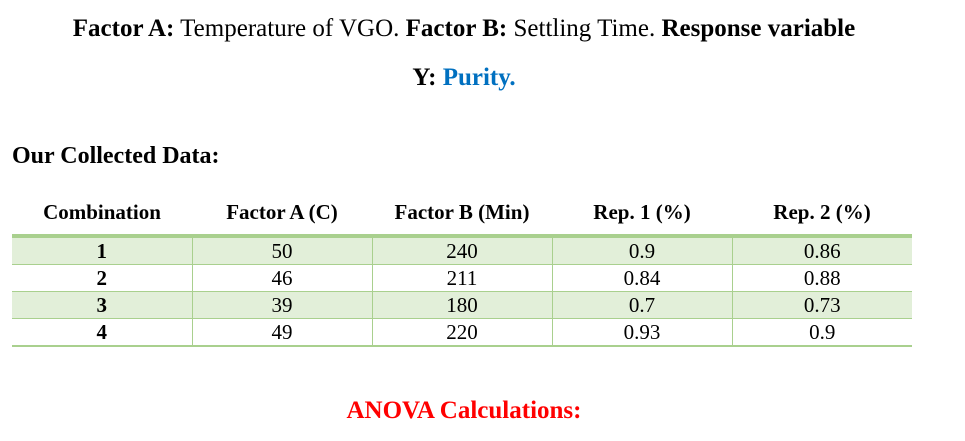 This screenshot has width=965, height=441. I want to click on table-row: 4 49 220 0.93 0.9, so click(462, 332).